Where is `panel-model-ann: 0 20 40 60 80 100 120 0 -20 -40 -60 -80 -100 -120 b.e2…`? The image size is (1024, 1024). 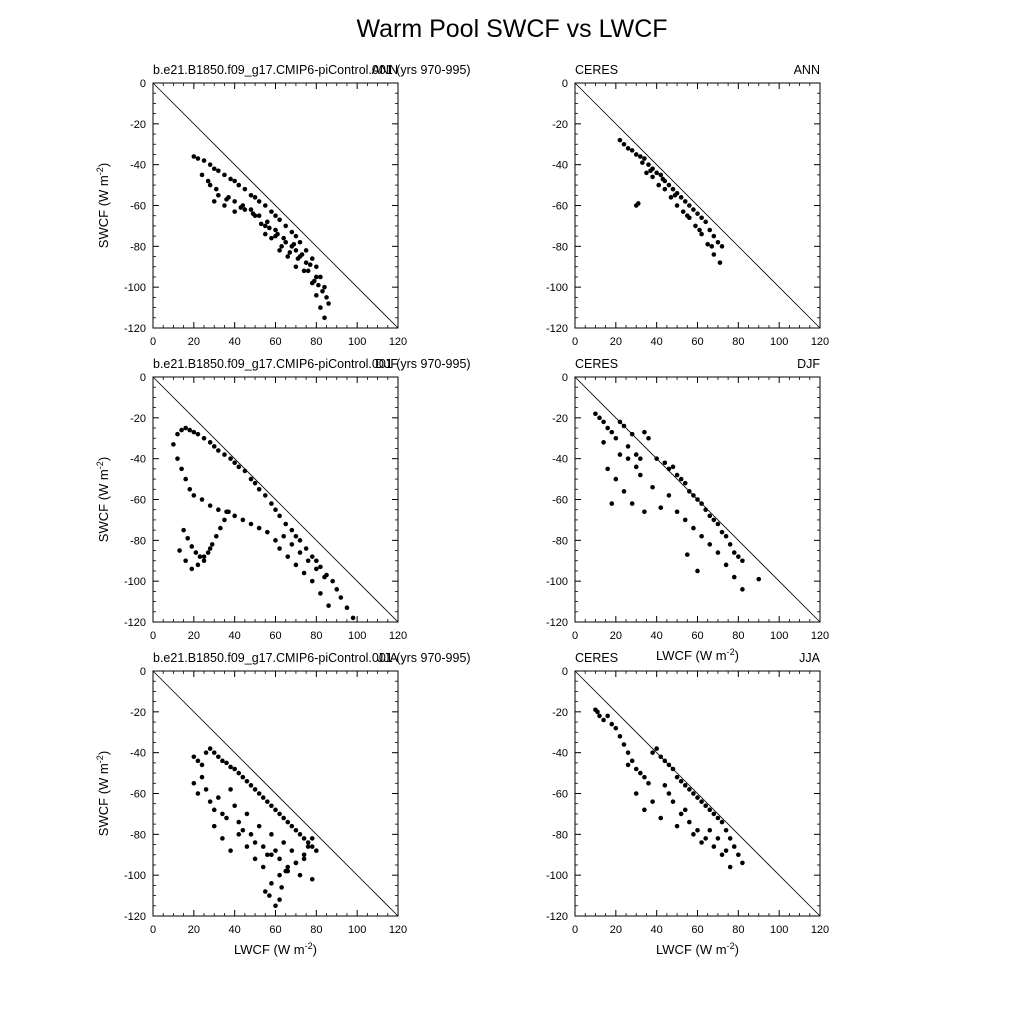 panel-model-ann: 0 20 40 60 80 100 120 0 -20 -40 -60 -80 -100 -120 b.e2… is located at coordinates (283, 205).